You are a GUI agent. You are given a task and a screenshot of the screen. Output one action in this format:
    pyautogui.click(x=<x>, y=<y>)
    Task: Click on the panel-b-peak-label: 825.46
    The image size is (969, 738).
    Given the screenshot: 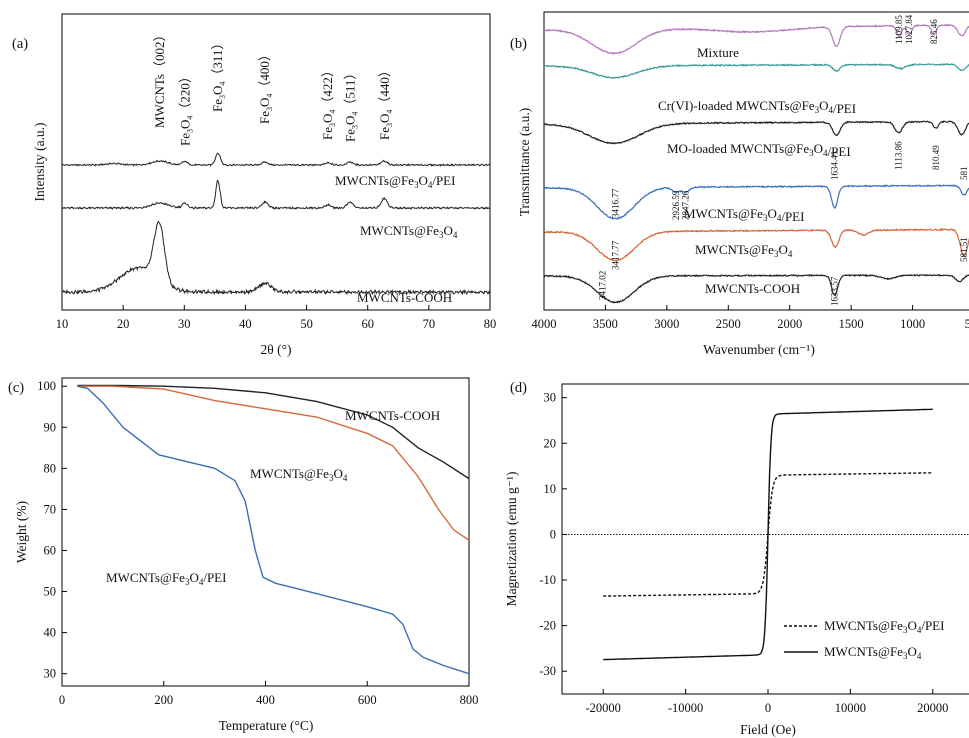 What is the action you would take?
    pyautogui.click(x=934, y=31)
    